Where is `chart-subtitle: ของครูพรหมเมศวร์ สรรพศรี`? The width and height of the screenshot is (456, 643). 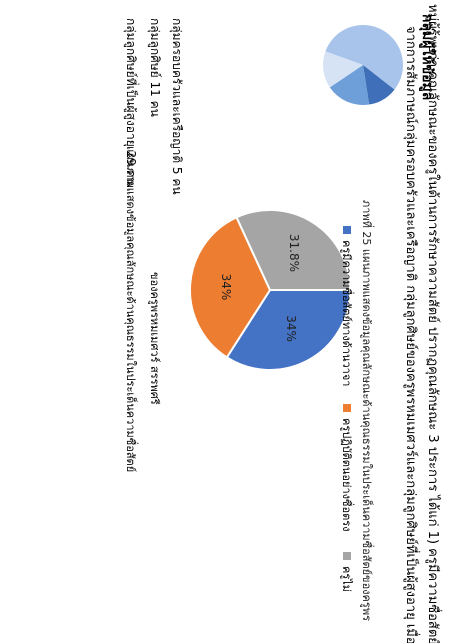
chart-subtitle: ของครูพรหมเมศวร์ สรรพศรี is located at coordinates (154, 338).